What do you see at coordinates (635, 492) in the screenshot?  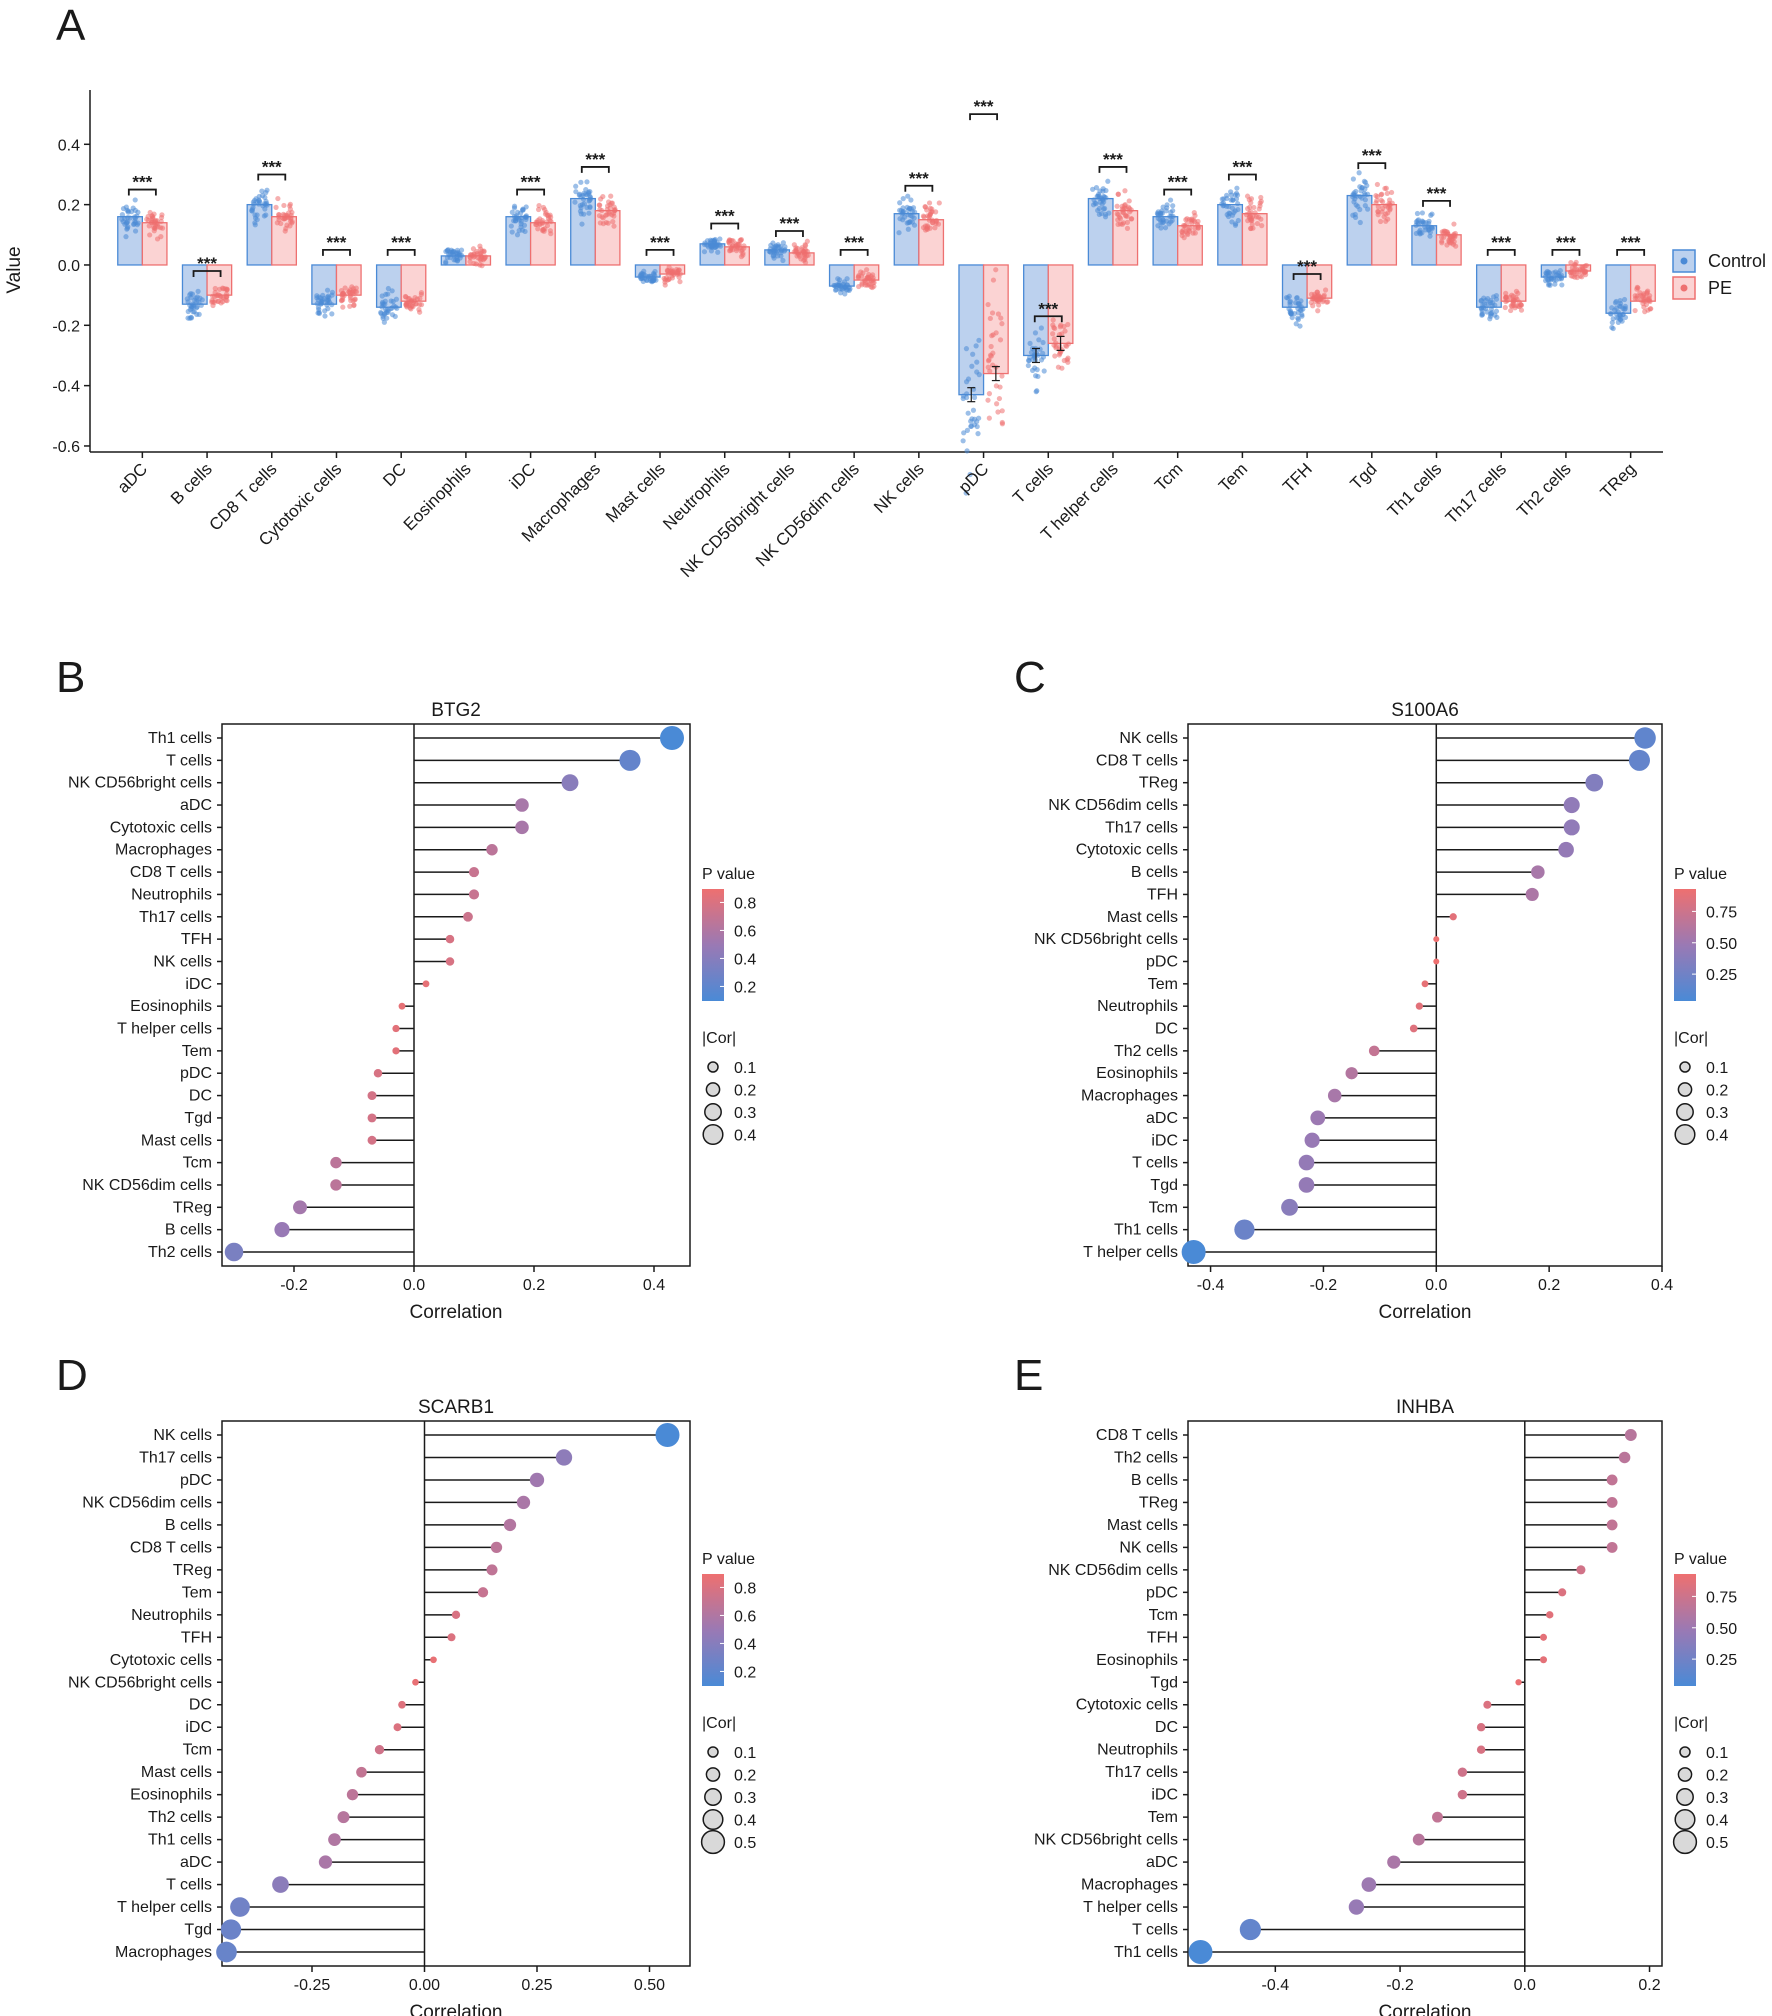 I see `panel-a-x-tick-label: Mast cells` at bounding box center [635, 492].